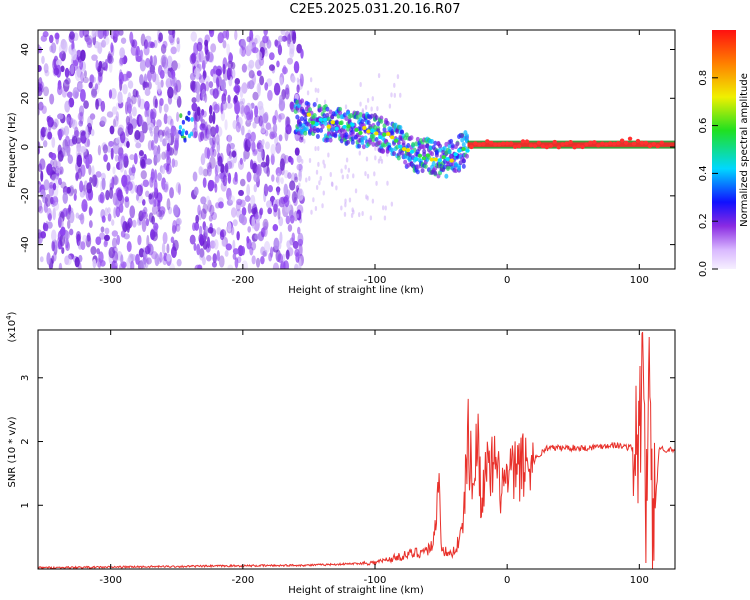 The width and height of the screenshot is (750, 600). Describe the element at coordinates (25, 49) in the screenshot. I see `y-tick-label: 40` at that location.